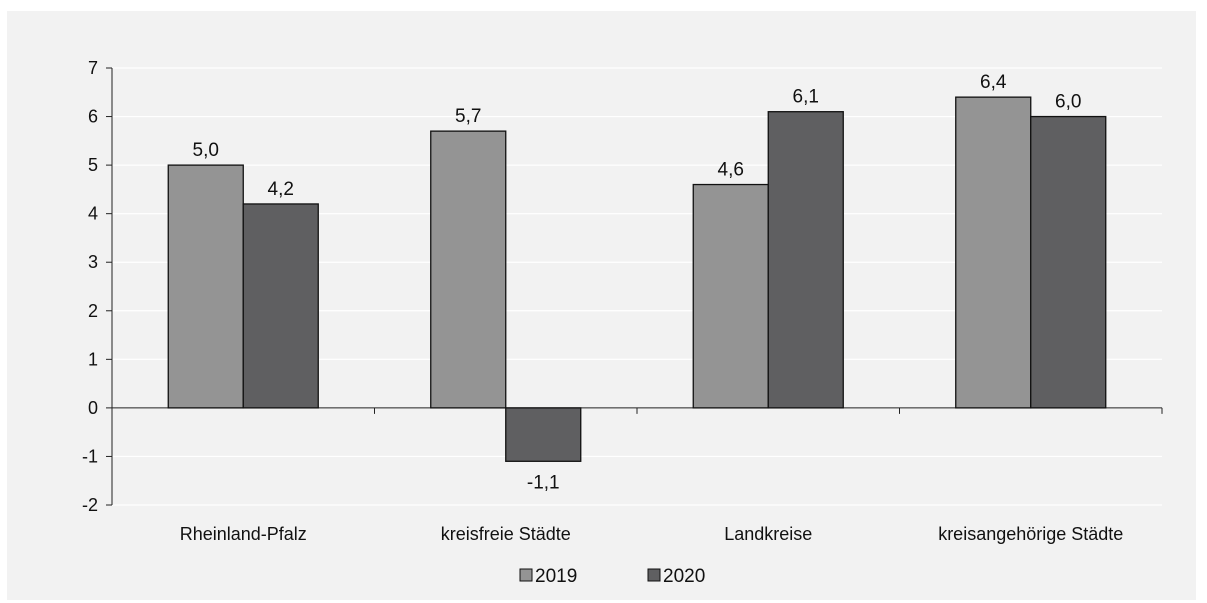 Image resolution: width=1207 pixels, height=603 pixels. I want to click on data-label: 6,0, so click(1068, 102).